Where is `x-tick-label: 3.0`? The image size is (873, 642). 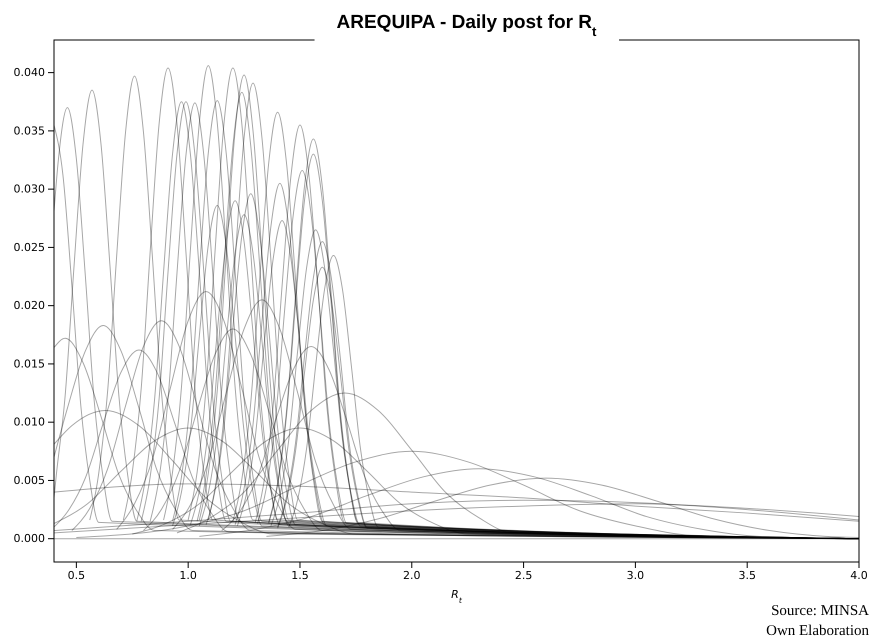
x-tick-label: 3.0 is located at coordinates (635, 575).